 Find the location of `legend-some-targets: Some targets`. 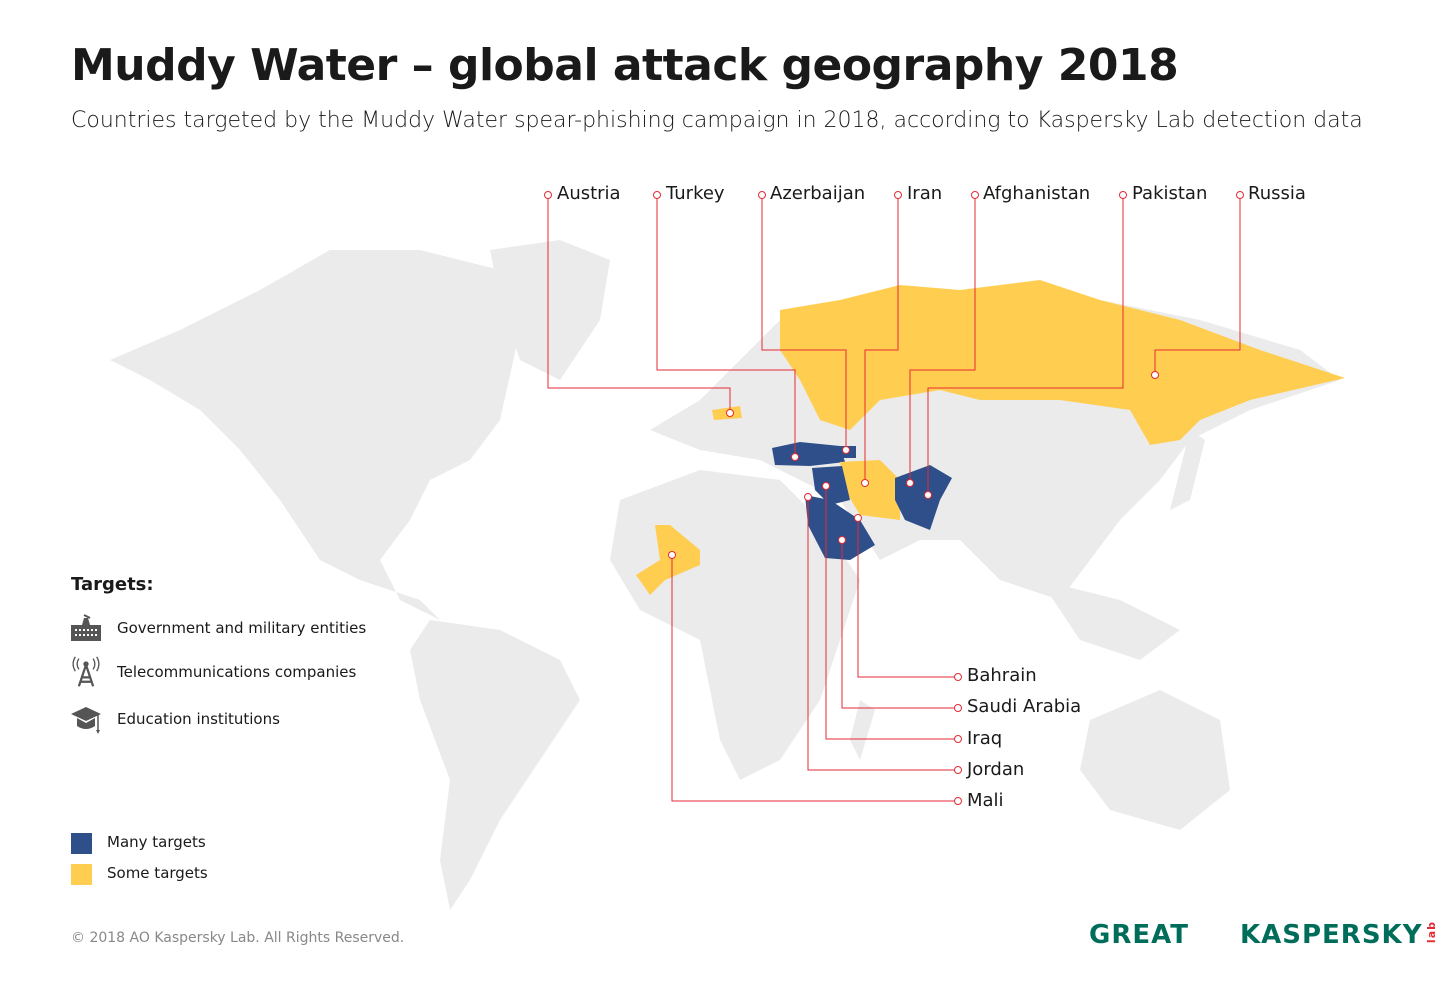

legend-some-targets: Some targets is located at coordinates (157, 873).